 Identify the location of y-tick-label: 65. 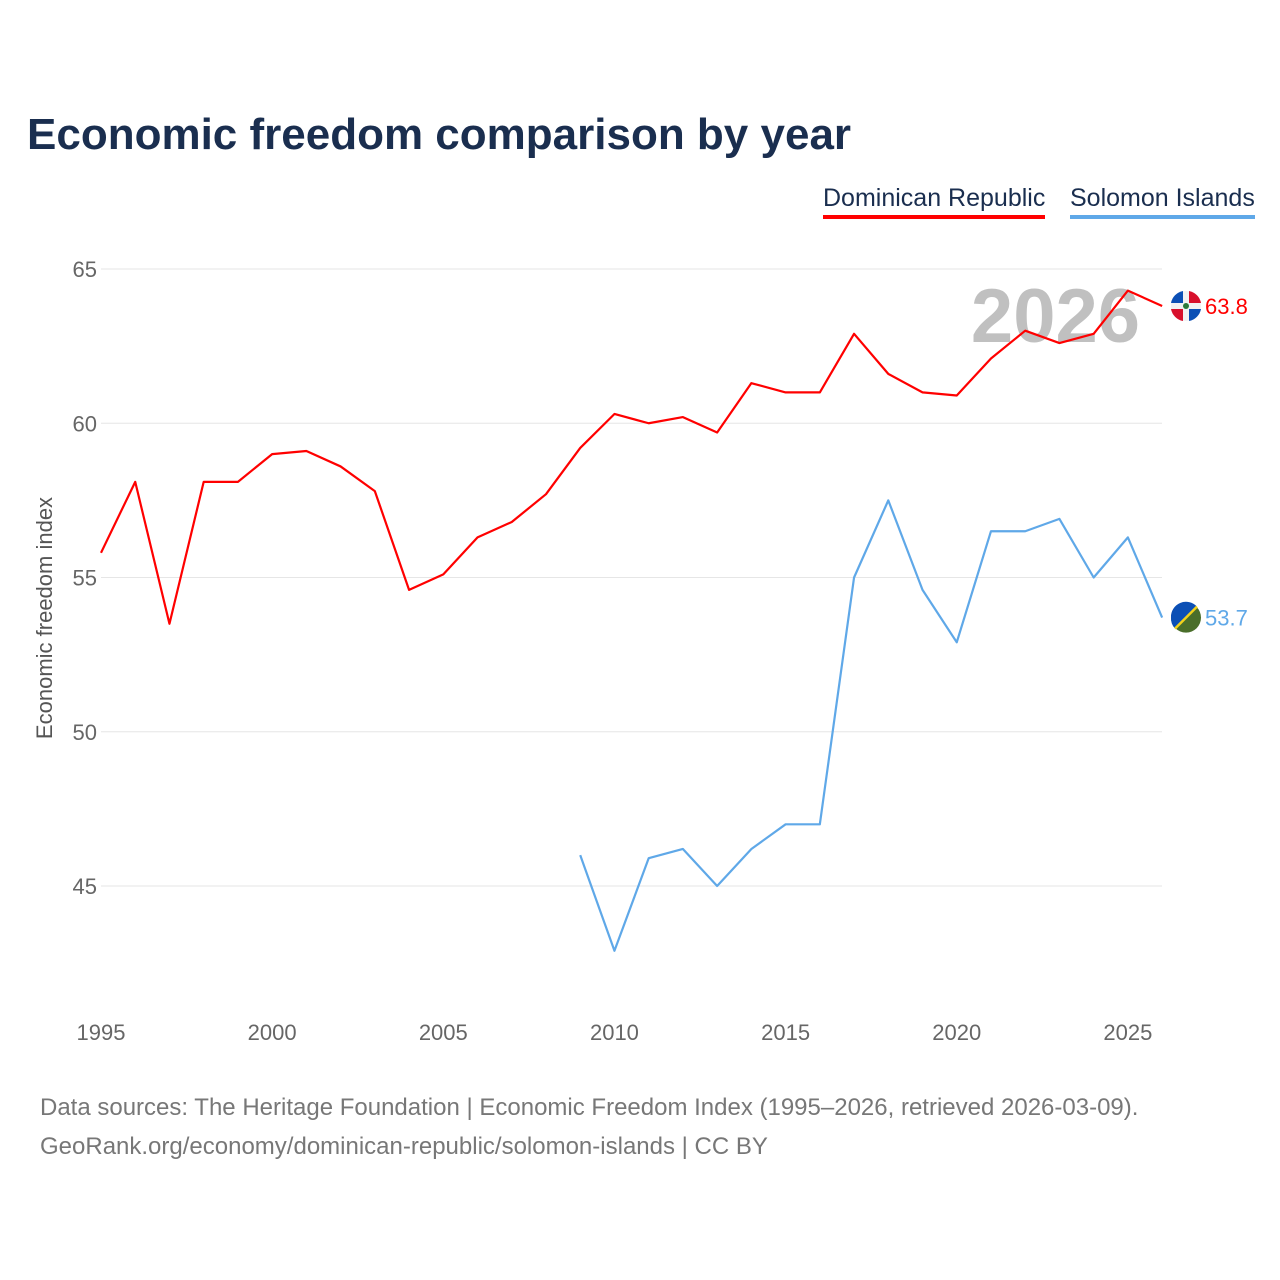
(85, 269).